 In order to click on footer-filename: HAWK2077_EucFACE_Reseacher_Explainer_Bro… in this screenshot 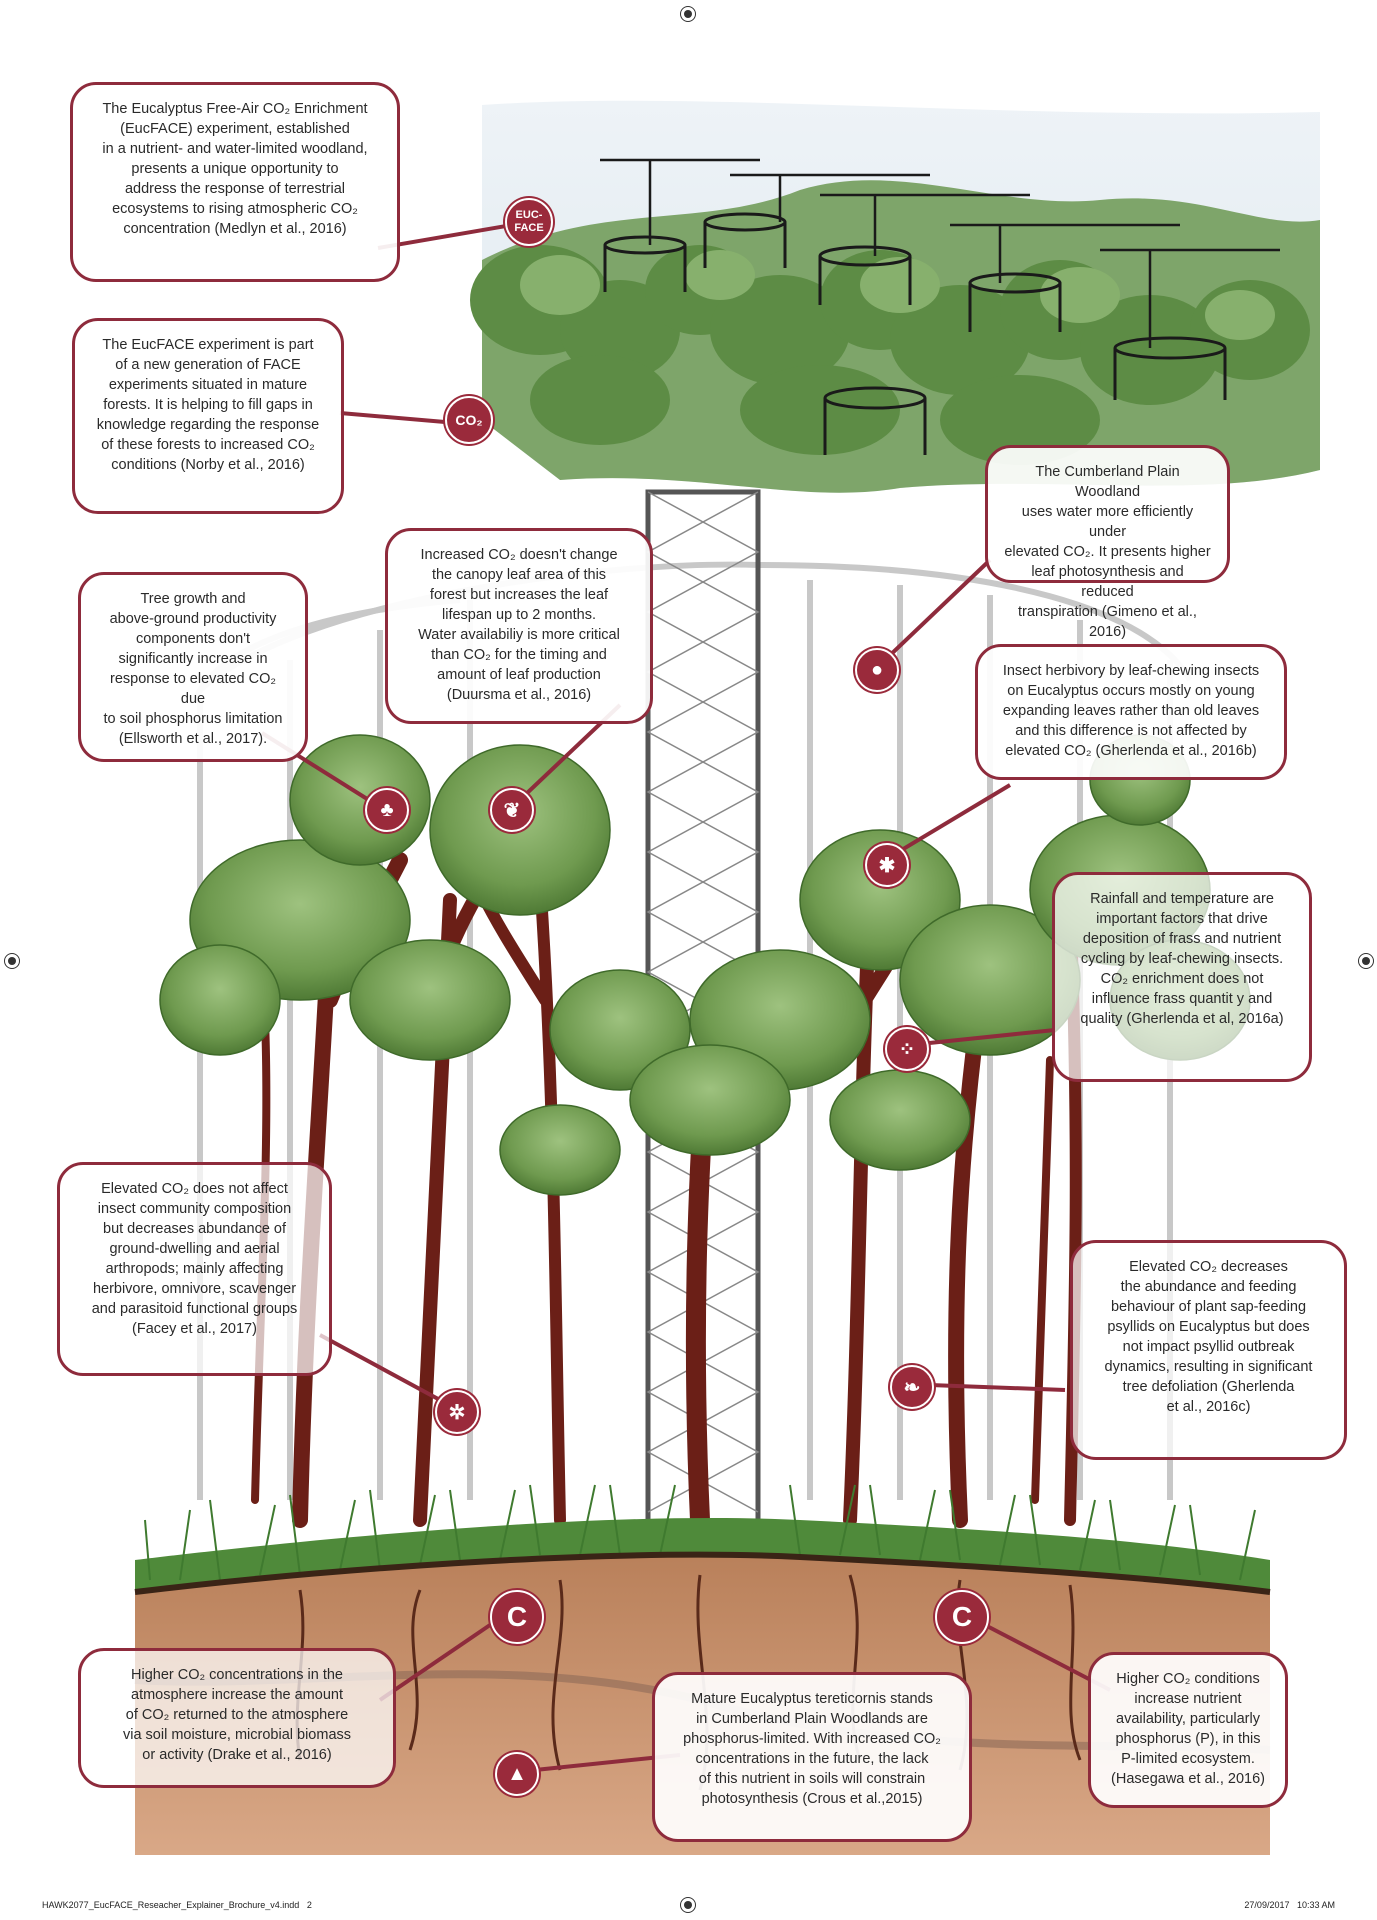, I will do `click(177, 1905)`.